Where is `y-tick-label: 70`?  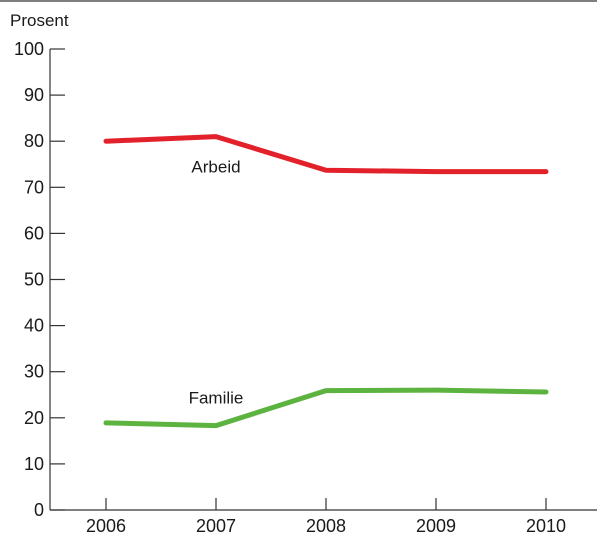 y-tick-label: 70 is located at coordinates (34, 187).